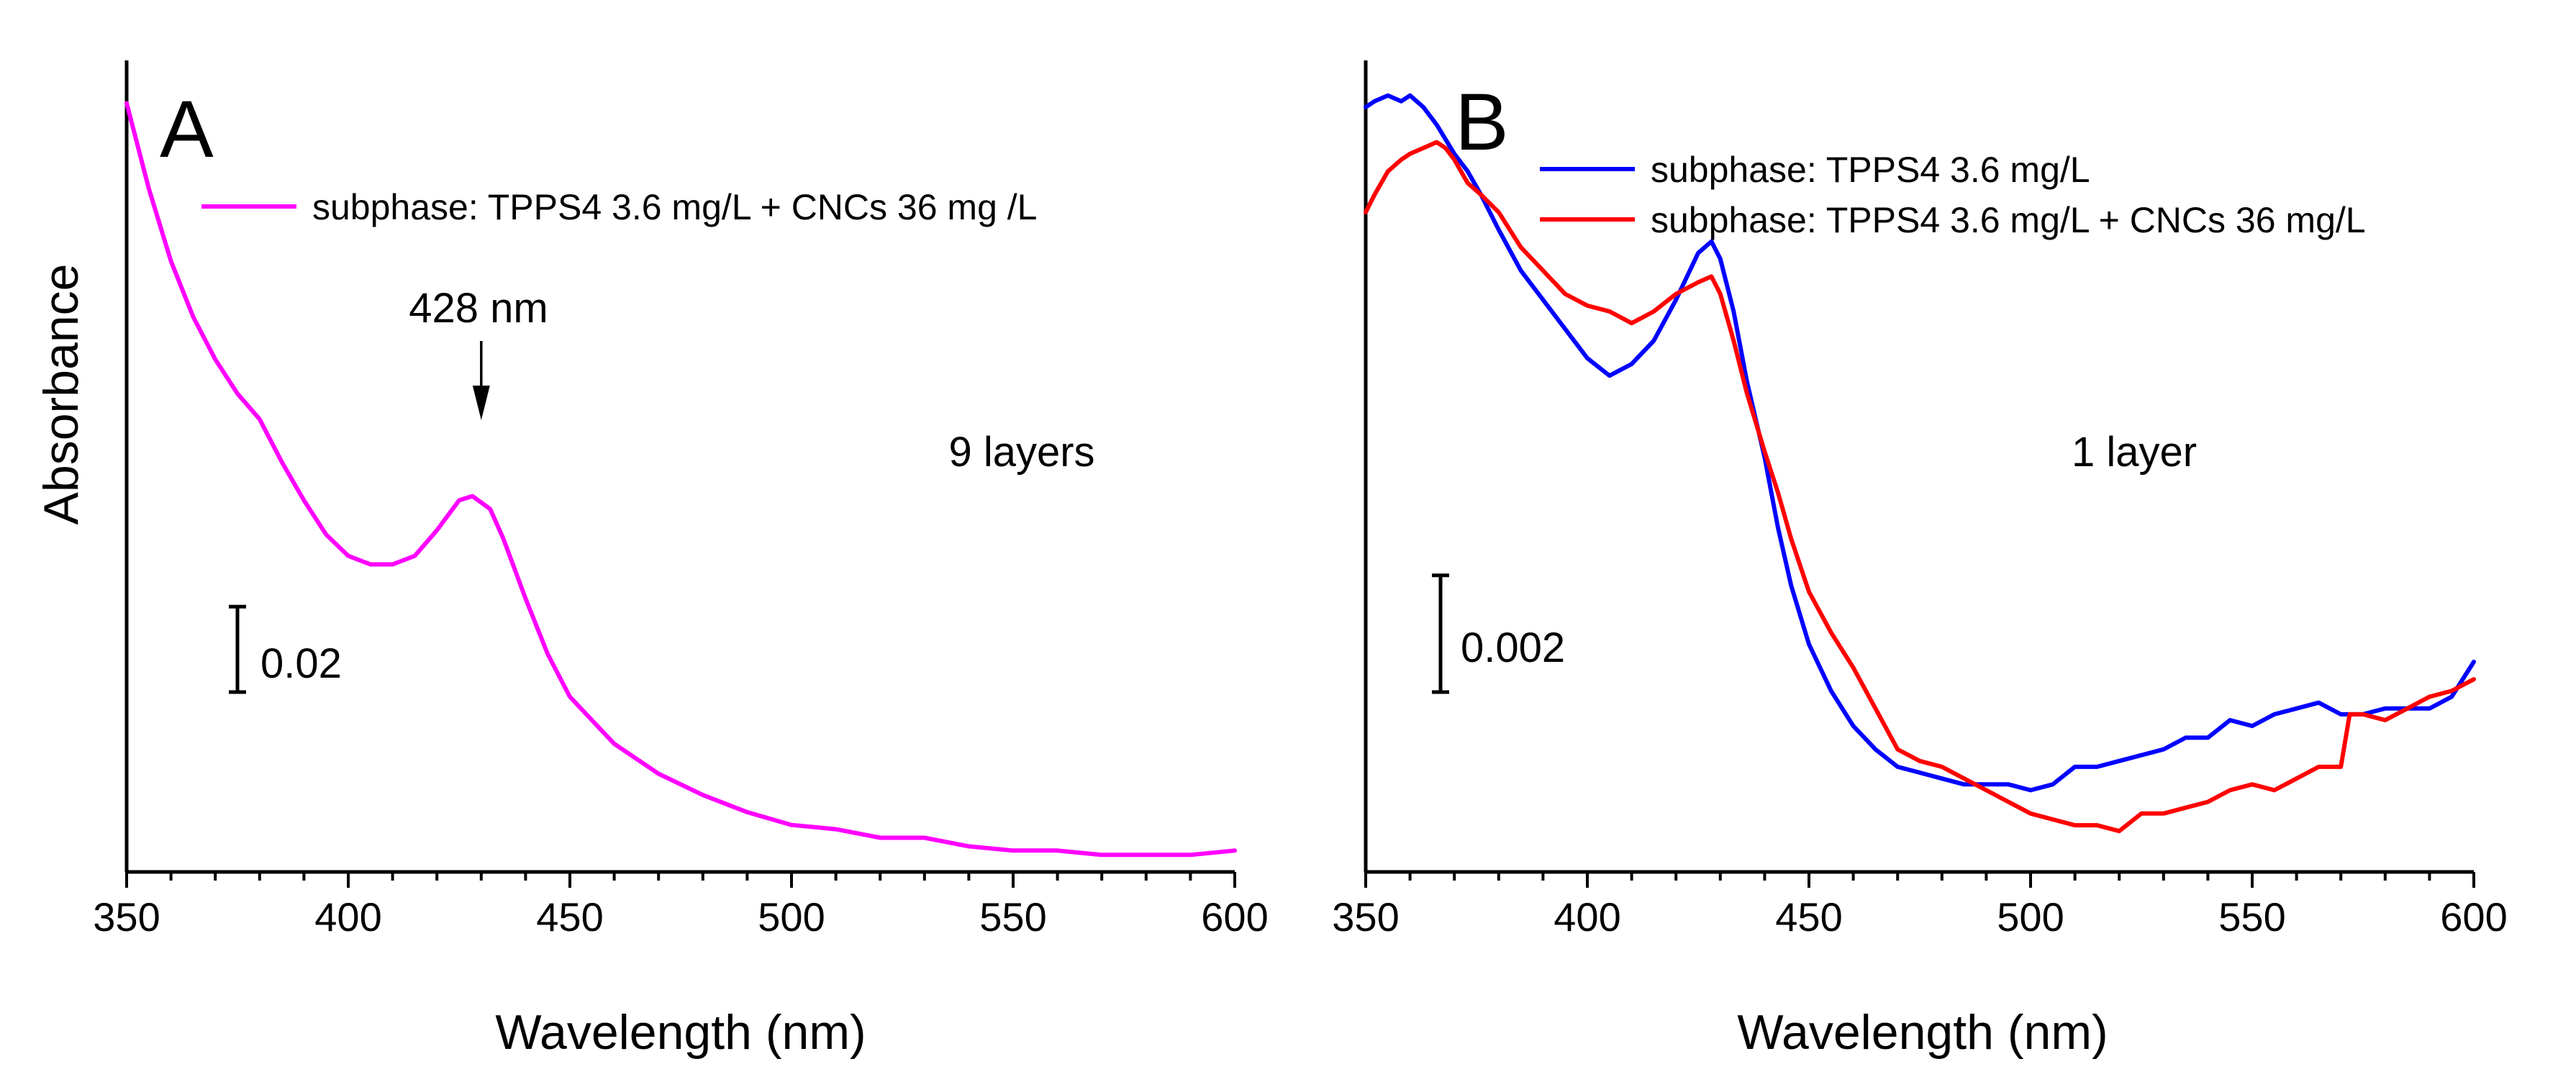  Describe the element at coordinates (481, 403) in the screenshot. I see `panel-a-peak-arrow-head` at that location.